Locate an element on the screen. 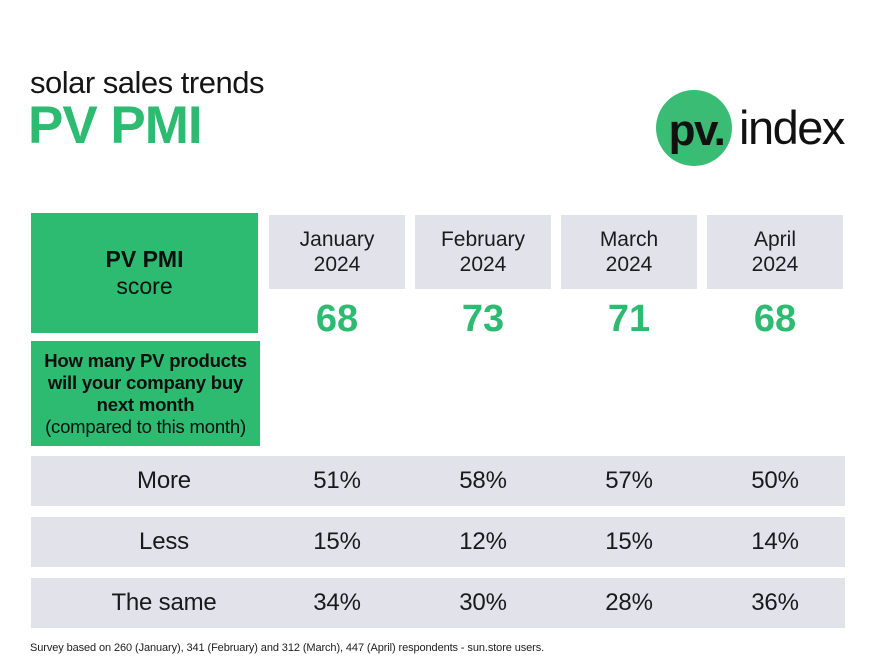 The image size is (872, 669). pmi-score-header-title: PV PMI is located at coordinates (144, 259).